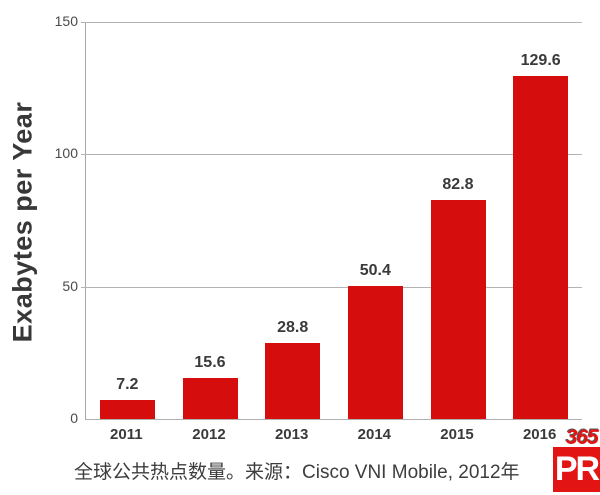 The height and width of the screenshot is (495, 600). What do you see at coordinates (541, 247) in the screenshot?
I see `bar-2016` at bounding box center [541, 247].